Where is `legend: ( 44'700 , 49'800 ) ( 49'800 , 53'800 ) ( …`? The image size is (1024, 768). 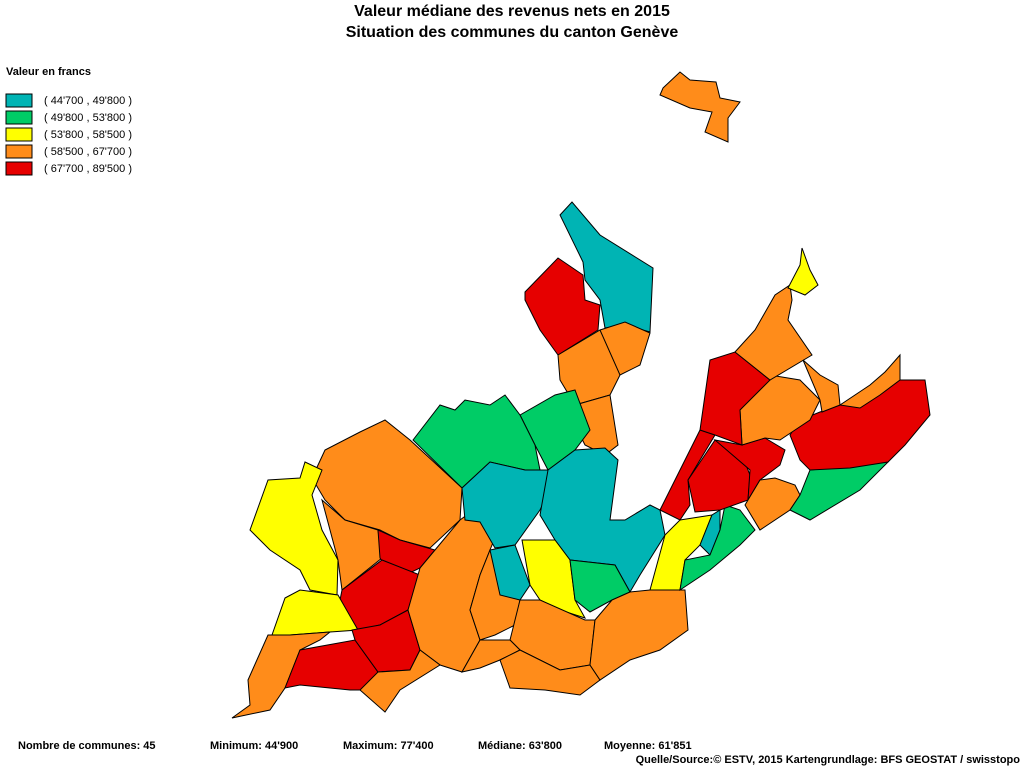 legend: ( 44'700 , 49'800 ) ( 49'800 , 53'800 ) ( … is located at coordinates (68, 134).